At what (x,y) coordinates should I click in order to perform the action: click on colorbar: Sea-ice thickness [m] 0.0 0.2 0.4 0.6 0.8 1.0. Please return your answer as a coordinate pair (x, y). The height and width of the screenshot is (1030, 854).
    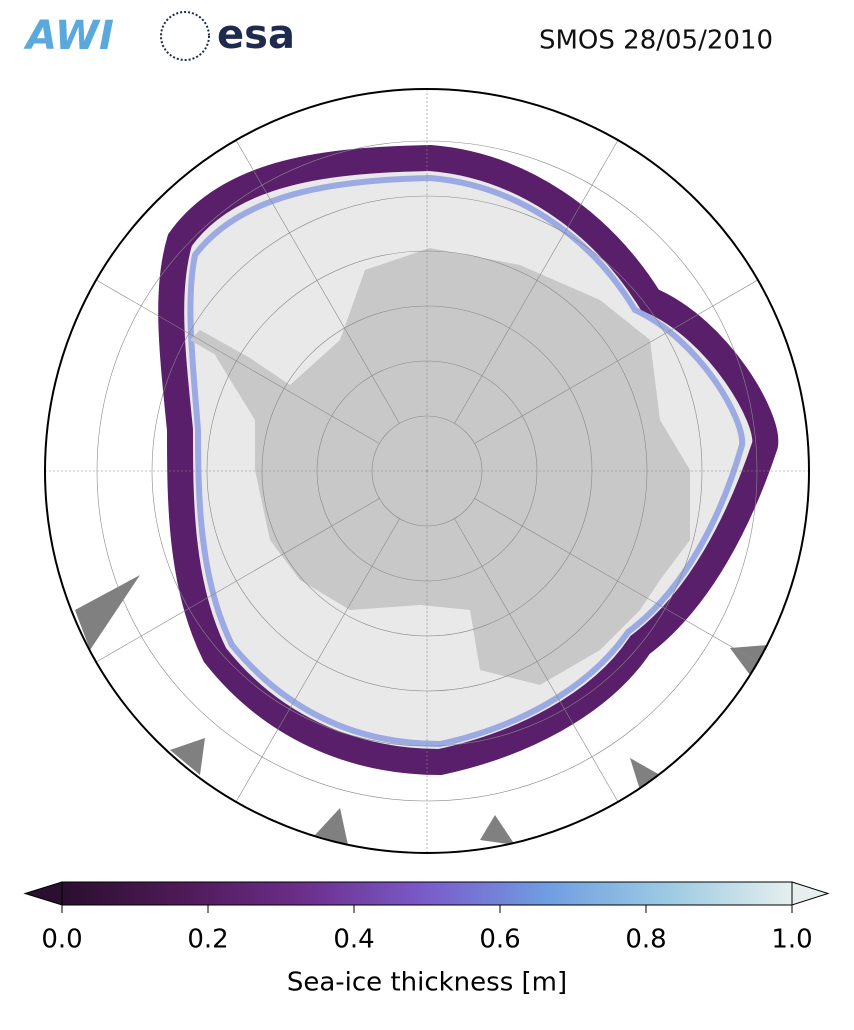
    Looking at the image, I should click on (426, 939).